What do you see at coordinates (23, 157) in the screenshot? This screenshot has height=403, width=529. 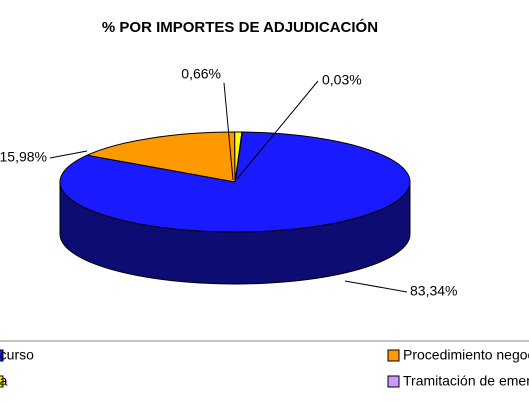 I see `data-label: 15,98%` at bounding box center [23, 157].